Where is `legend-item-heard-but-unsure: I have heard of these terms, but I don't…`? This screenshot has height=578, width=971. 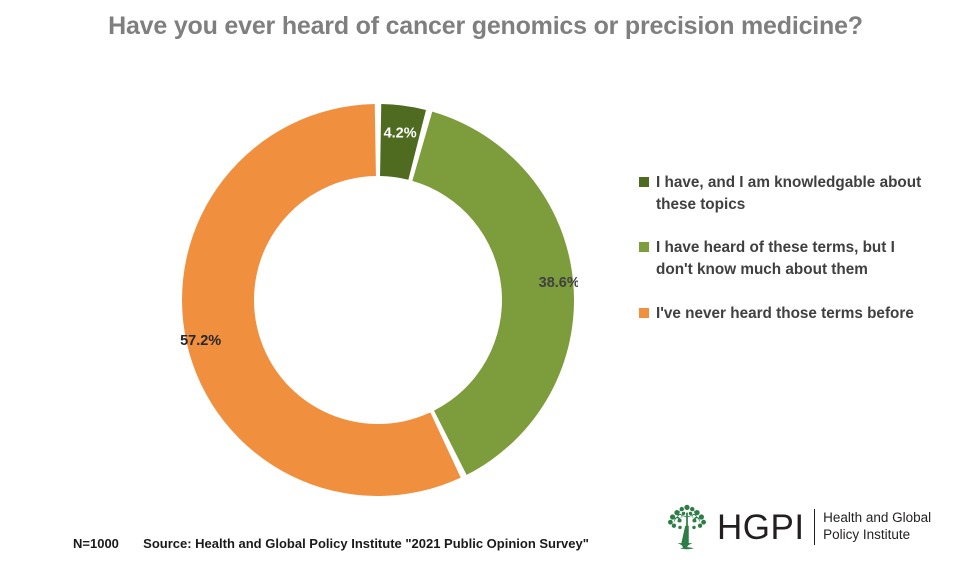
legend-item-heard-but-unsure: I have heard of these terms, but I don't… is located at coordinates (789, 258).